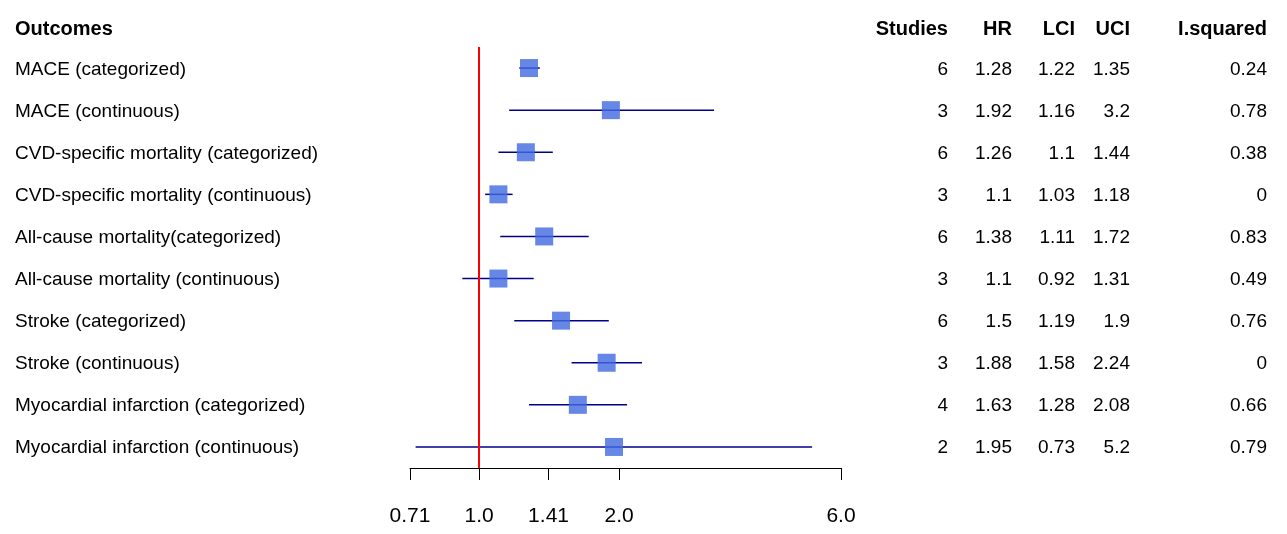 The image size is (1287, 534). Describe the element at coordinates (1116, 321) in the screenshot. I see `text: 1.9` at that location.